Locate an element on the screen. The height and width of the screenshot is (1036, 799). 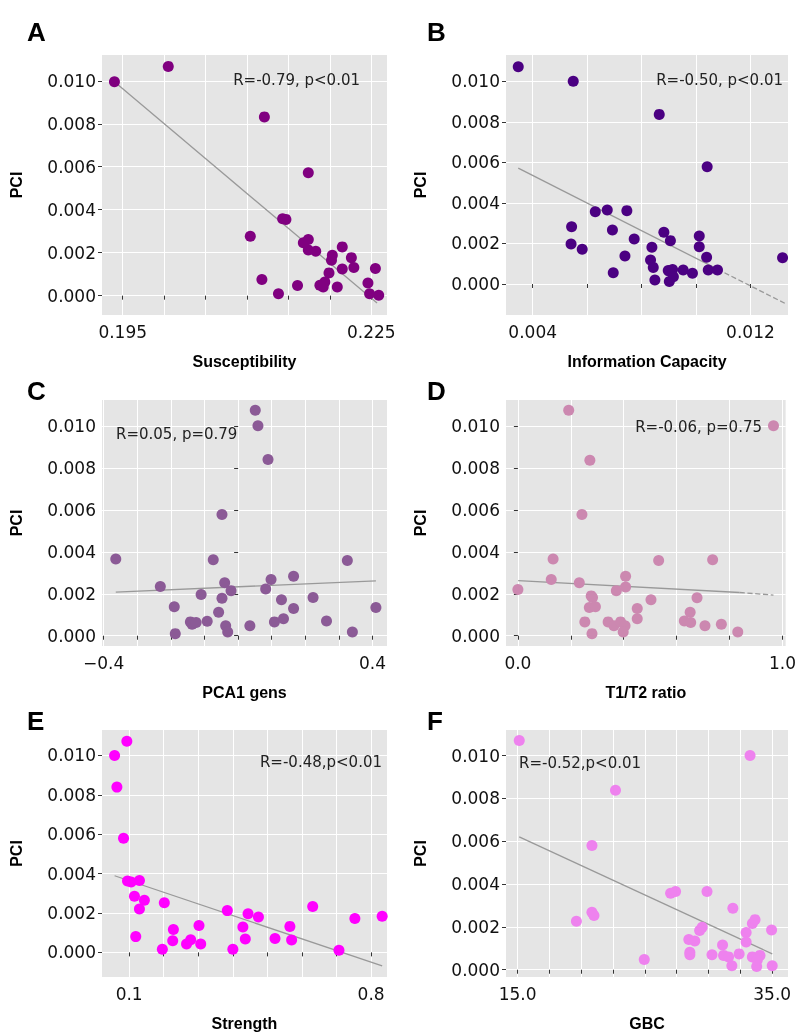
x-axis-title: PCA1 gens is located at coordinates (244, 692).